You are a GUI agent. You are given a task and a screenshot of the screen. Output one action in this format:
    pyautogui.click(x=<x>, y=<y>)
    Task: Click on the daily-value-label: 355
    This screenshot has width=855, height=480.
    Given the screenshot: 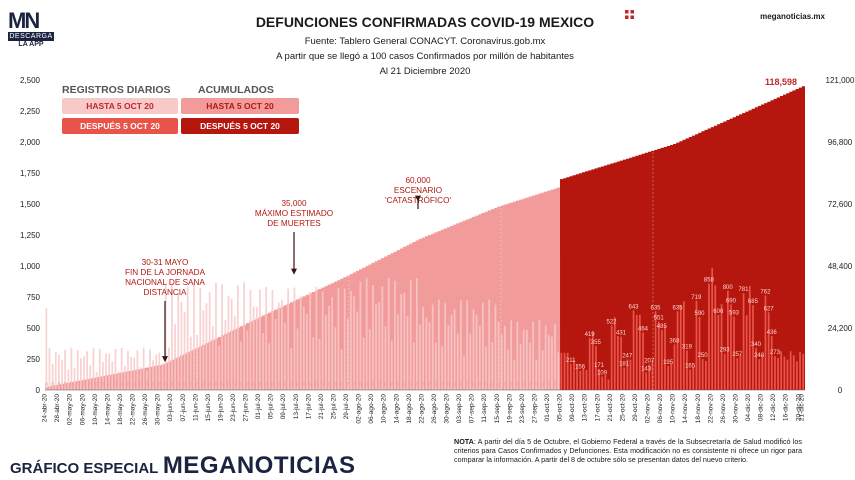 What is the action you would take?
    pyautogui.click(x=596, y=343)
    